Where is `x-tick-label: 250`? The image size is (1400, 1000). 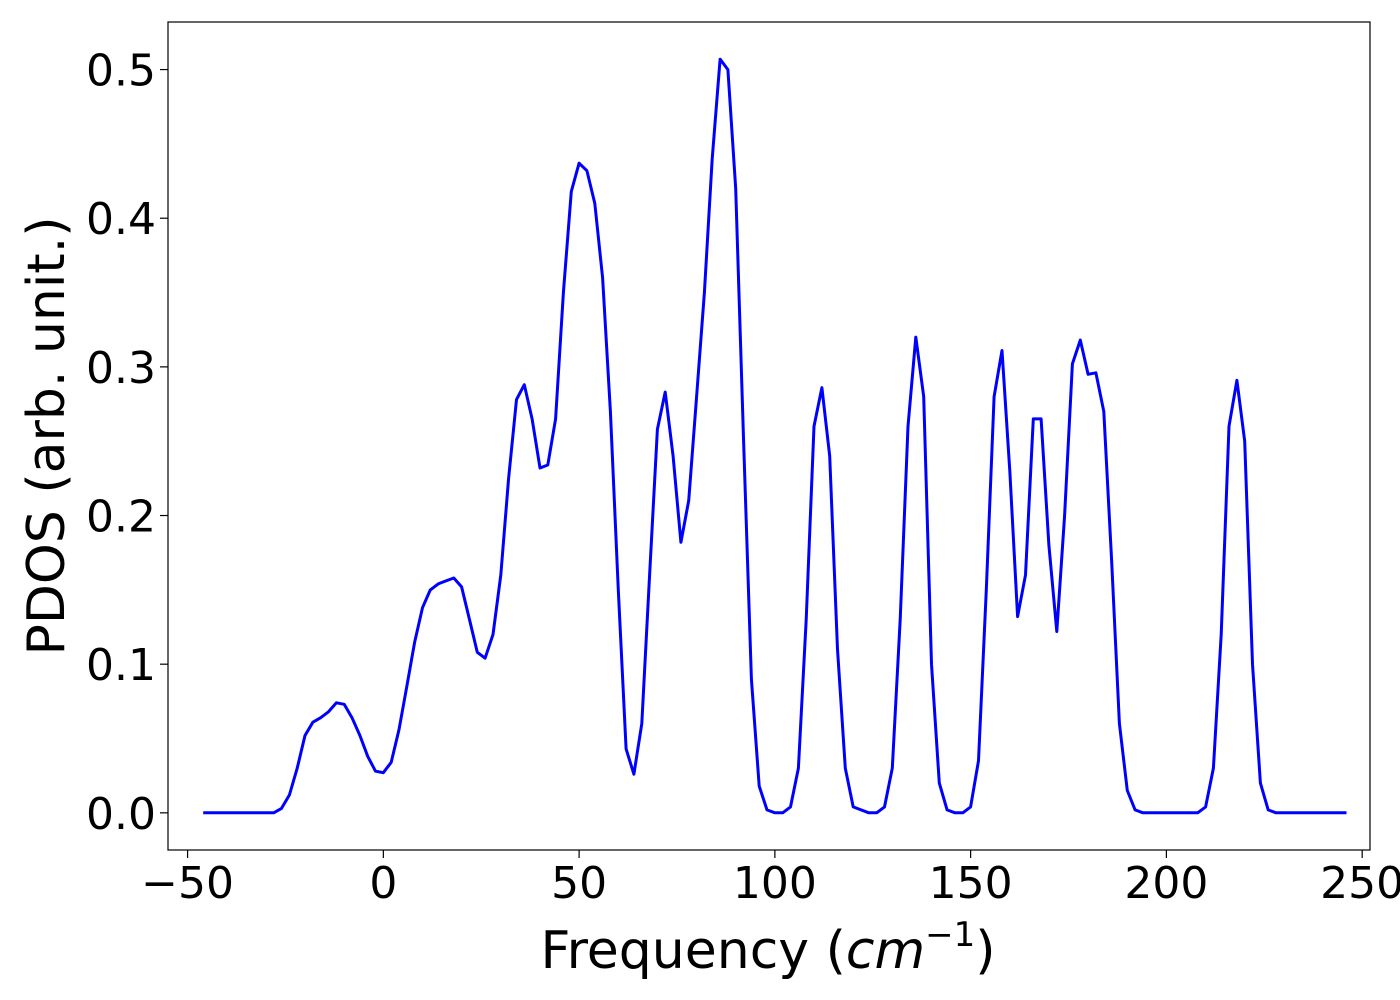 x-tick-label: 250 is located at coordinates (1360, 883).